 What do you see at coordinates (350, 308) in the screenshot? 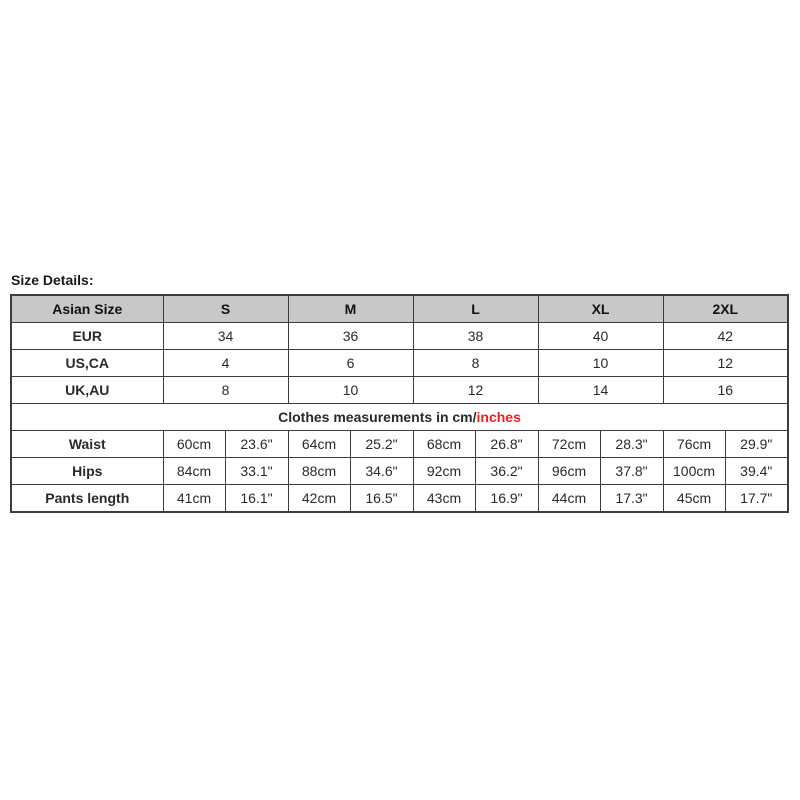
I see `size-col-header: M` at bounding box center [350, 308].